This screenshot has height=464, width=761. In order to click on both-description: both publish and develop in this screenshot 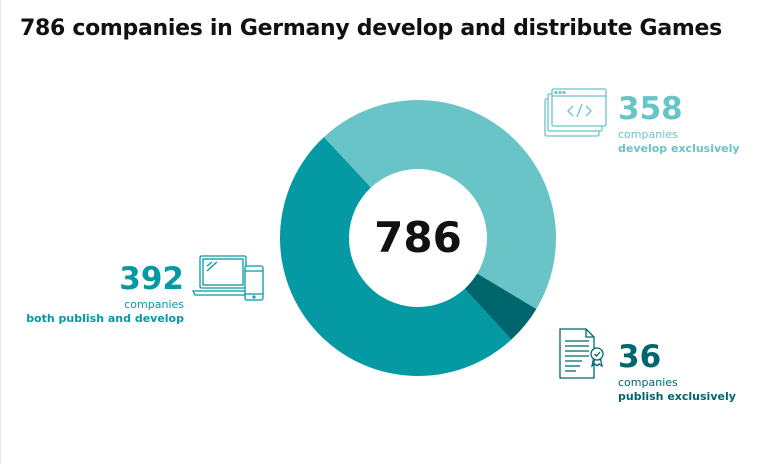, I will do `click(105, 318)`.